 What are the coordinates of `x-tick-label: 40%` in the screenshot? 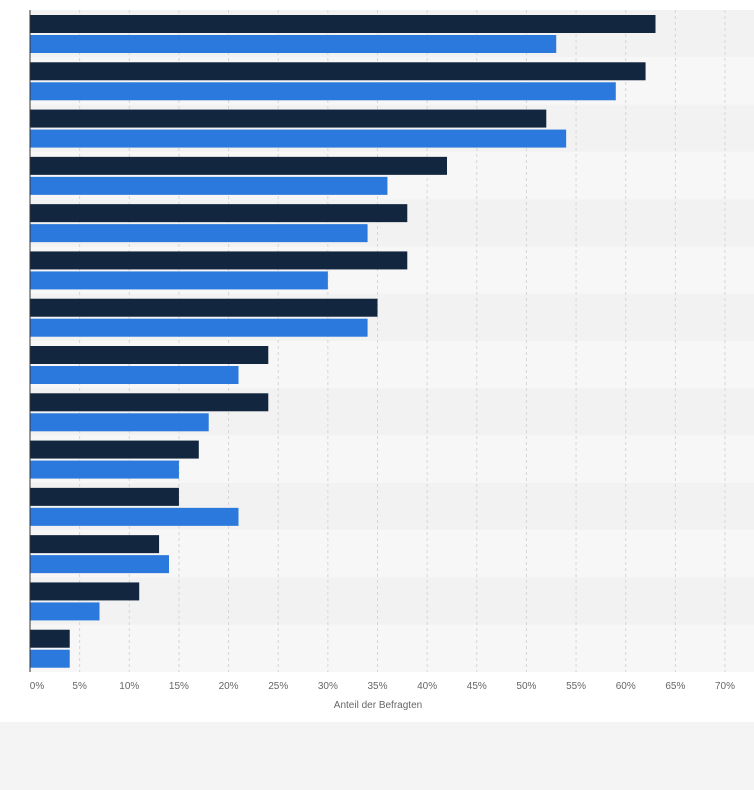 It's located at (427, 686).